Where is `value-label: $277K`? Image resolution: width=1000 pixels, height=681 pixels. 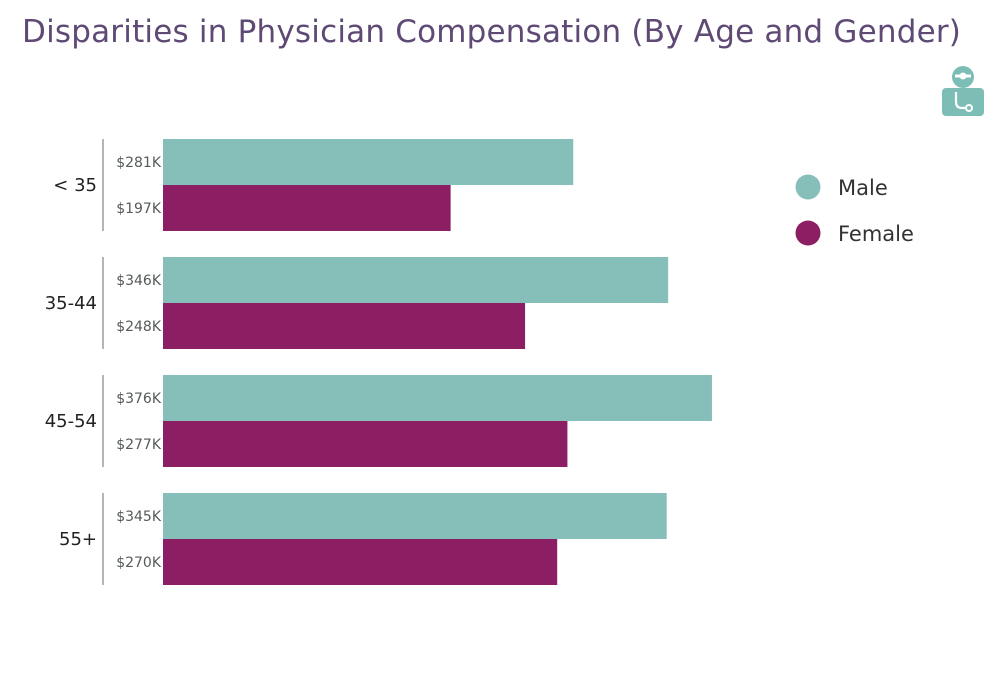
value-label: $277K is located at coordinates (139, 445).